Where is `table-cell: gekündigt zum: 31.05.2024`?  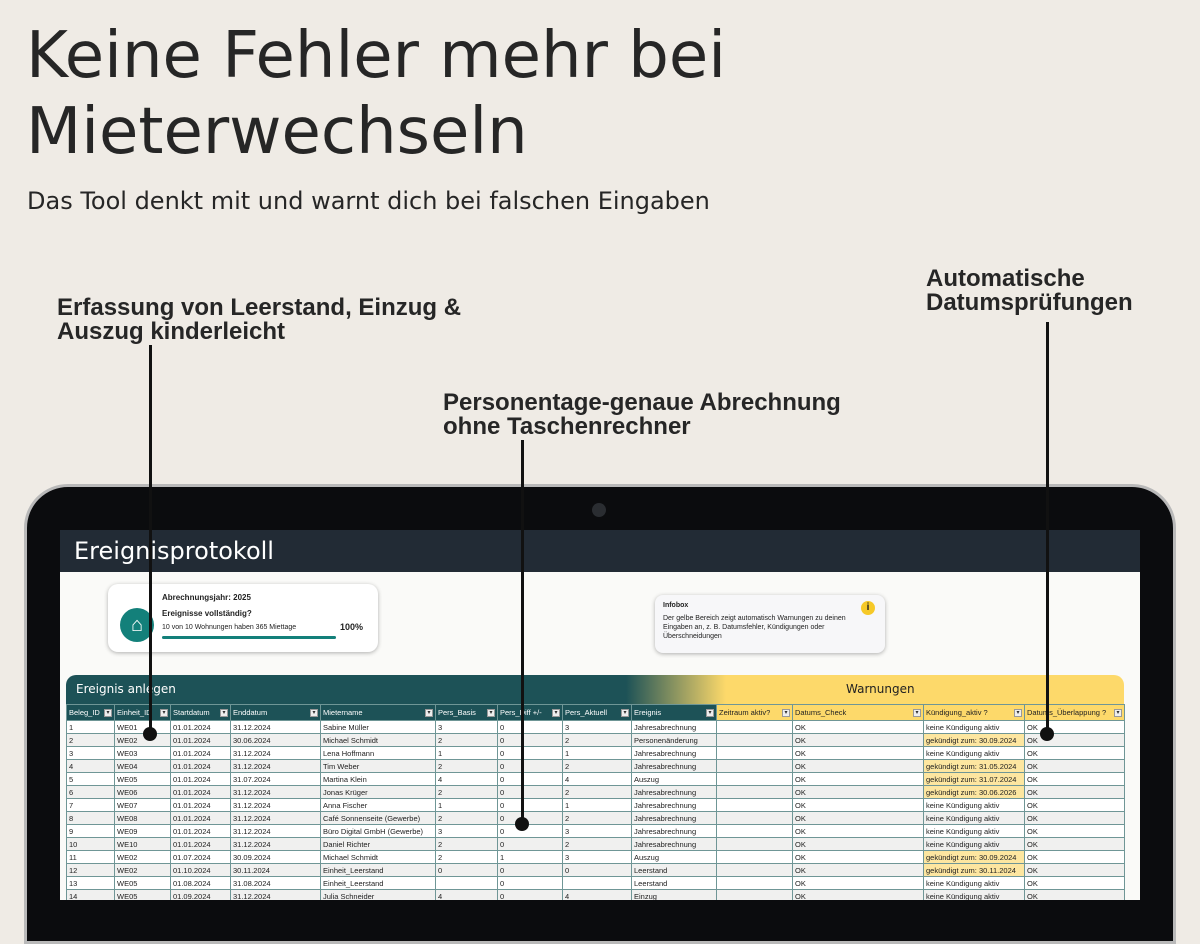 table-cell: gekündigt zum: 31.05.2024 is located at coordinates (974, 766).